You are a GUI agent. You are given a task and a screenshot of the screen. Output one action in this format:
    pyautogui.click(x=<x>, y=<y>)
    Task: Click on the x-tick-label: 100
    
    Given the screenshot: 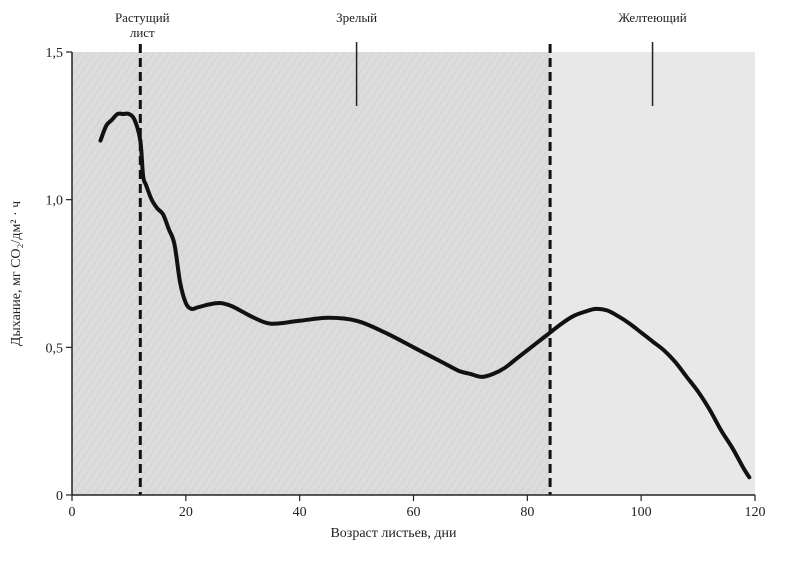 What is the action you would take?
    pyautogui.click(x=641, y=512)
    